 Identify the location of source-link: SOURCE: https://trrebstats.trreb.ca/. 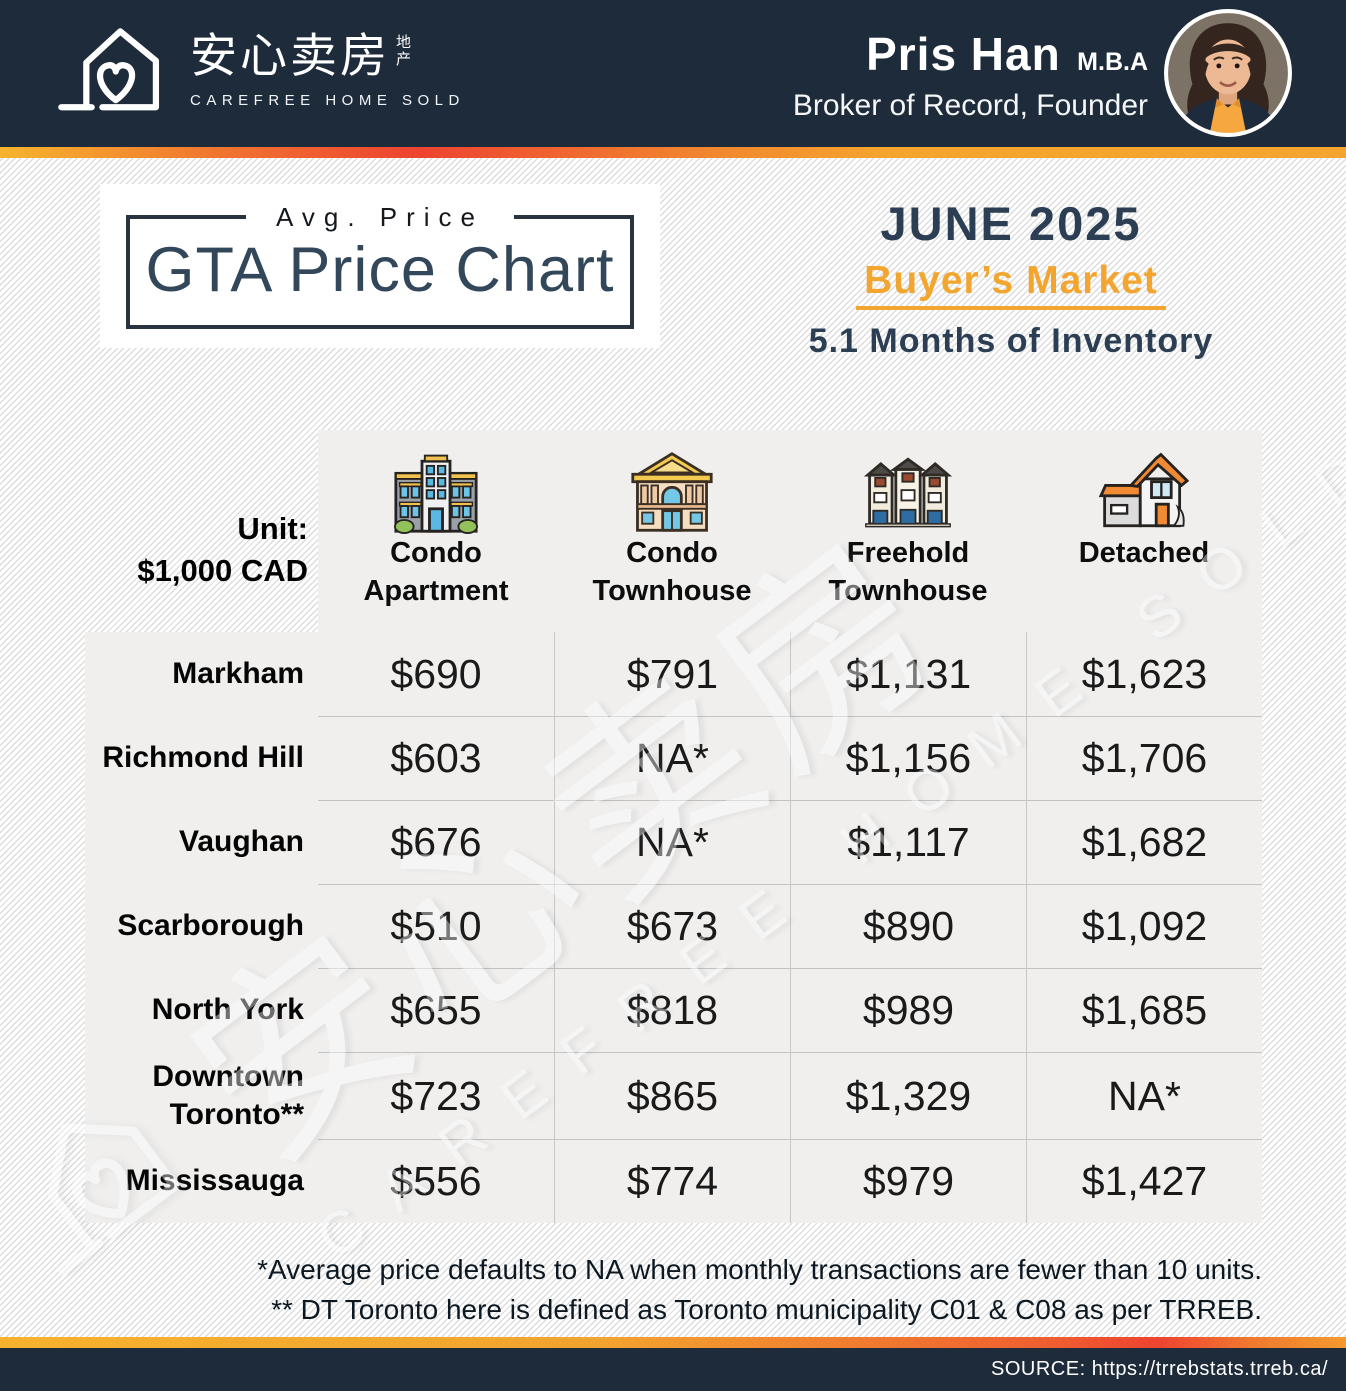
(1159, 1369).